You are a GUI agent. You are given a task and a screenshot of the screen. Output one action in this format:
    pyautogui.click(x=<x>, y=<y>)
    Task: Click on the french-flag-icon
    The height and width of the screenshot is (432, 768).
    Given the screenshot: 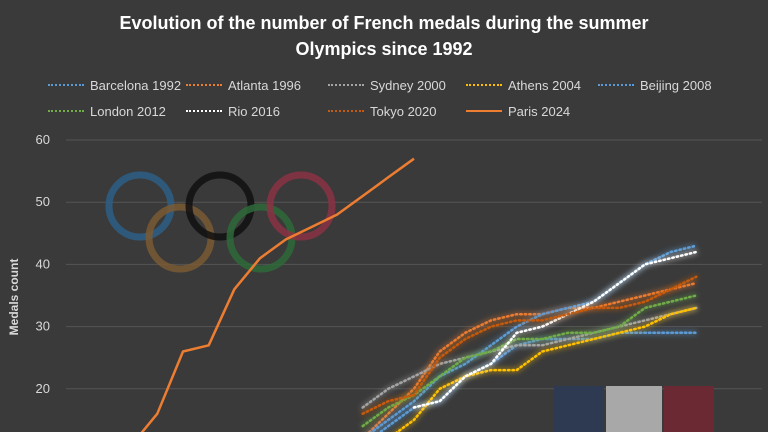 What is the action you would take?
    pyautogui.click(x=634, y=409)
    